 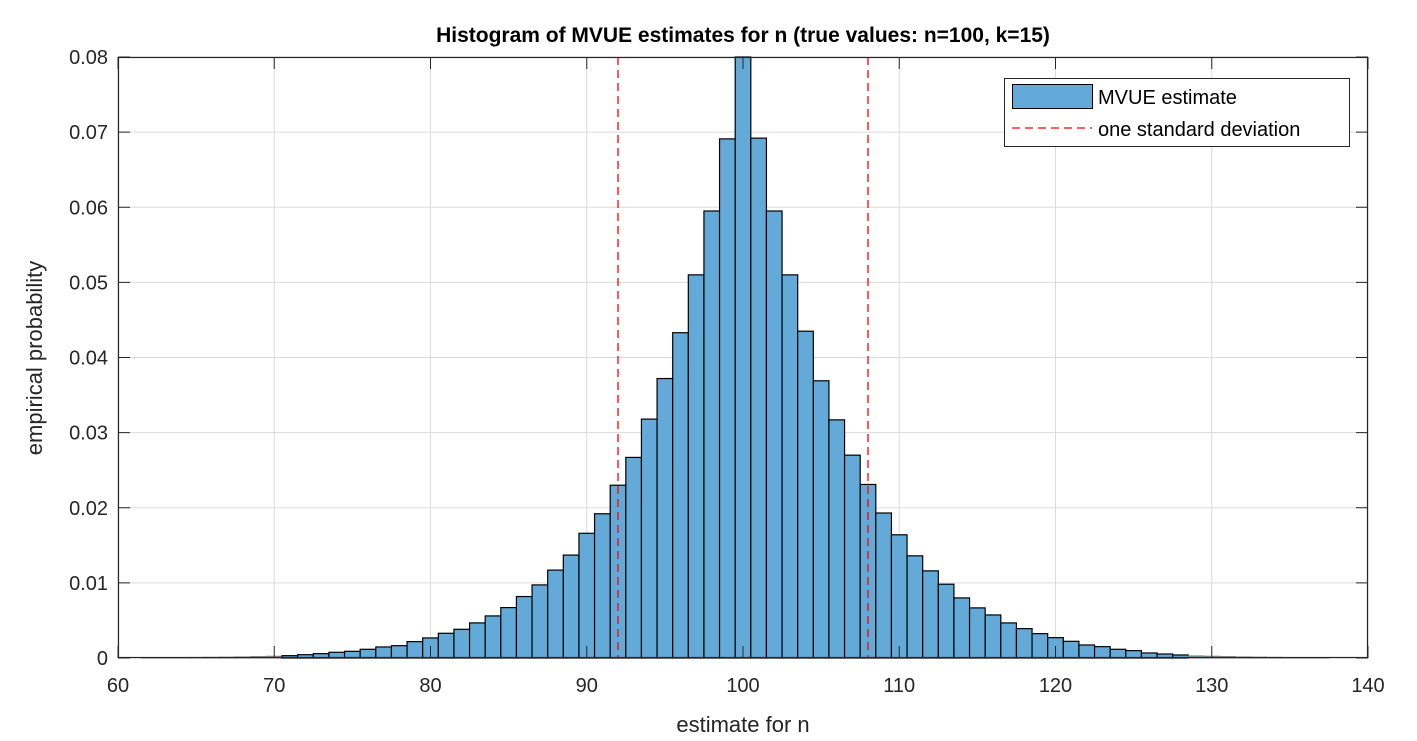 I want to click on x-tick-label: 100, so click(x=742, y=686).